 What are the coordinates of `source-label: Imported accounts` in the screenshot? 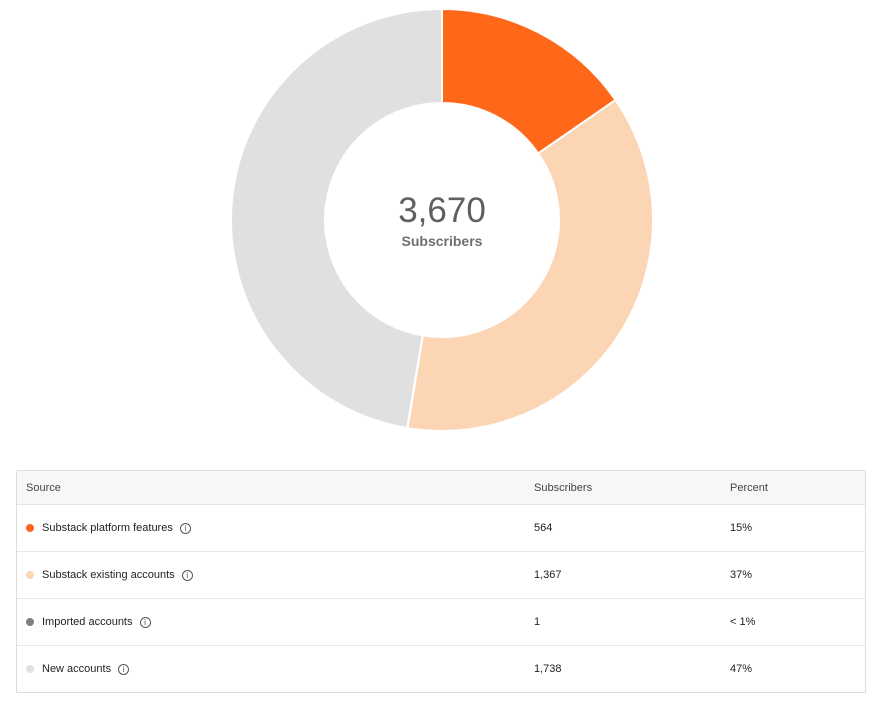 It's located at (87, 622).